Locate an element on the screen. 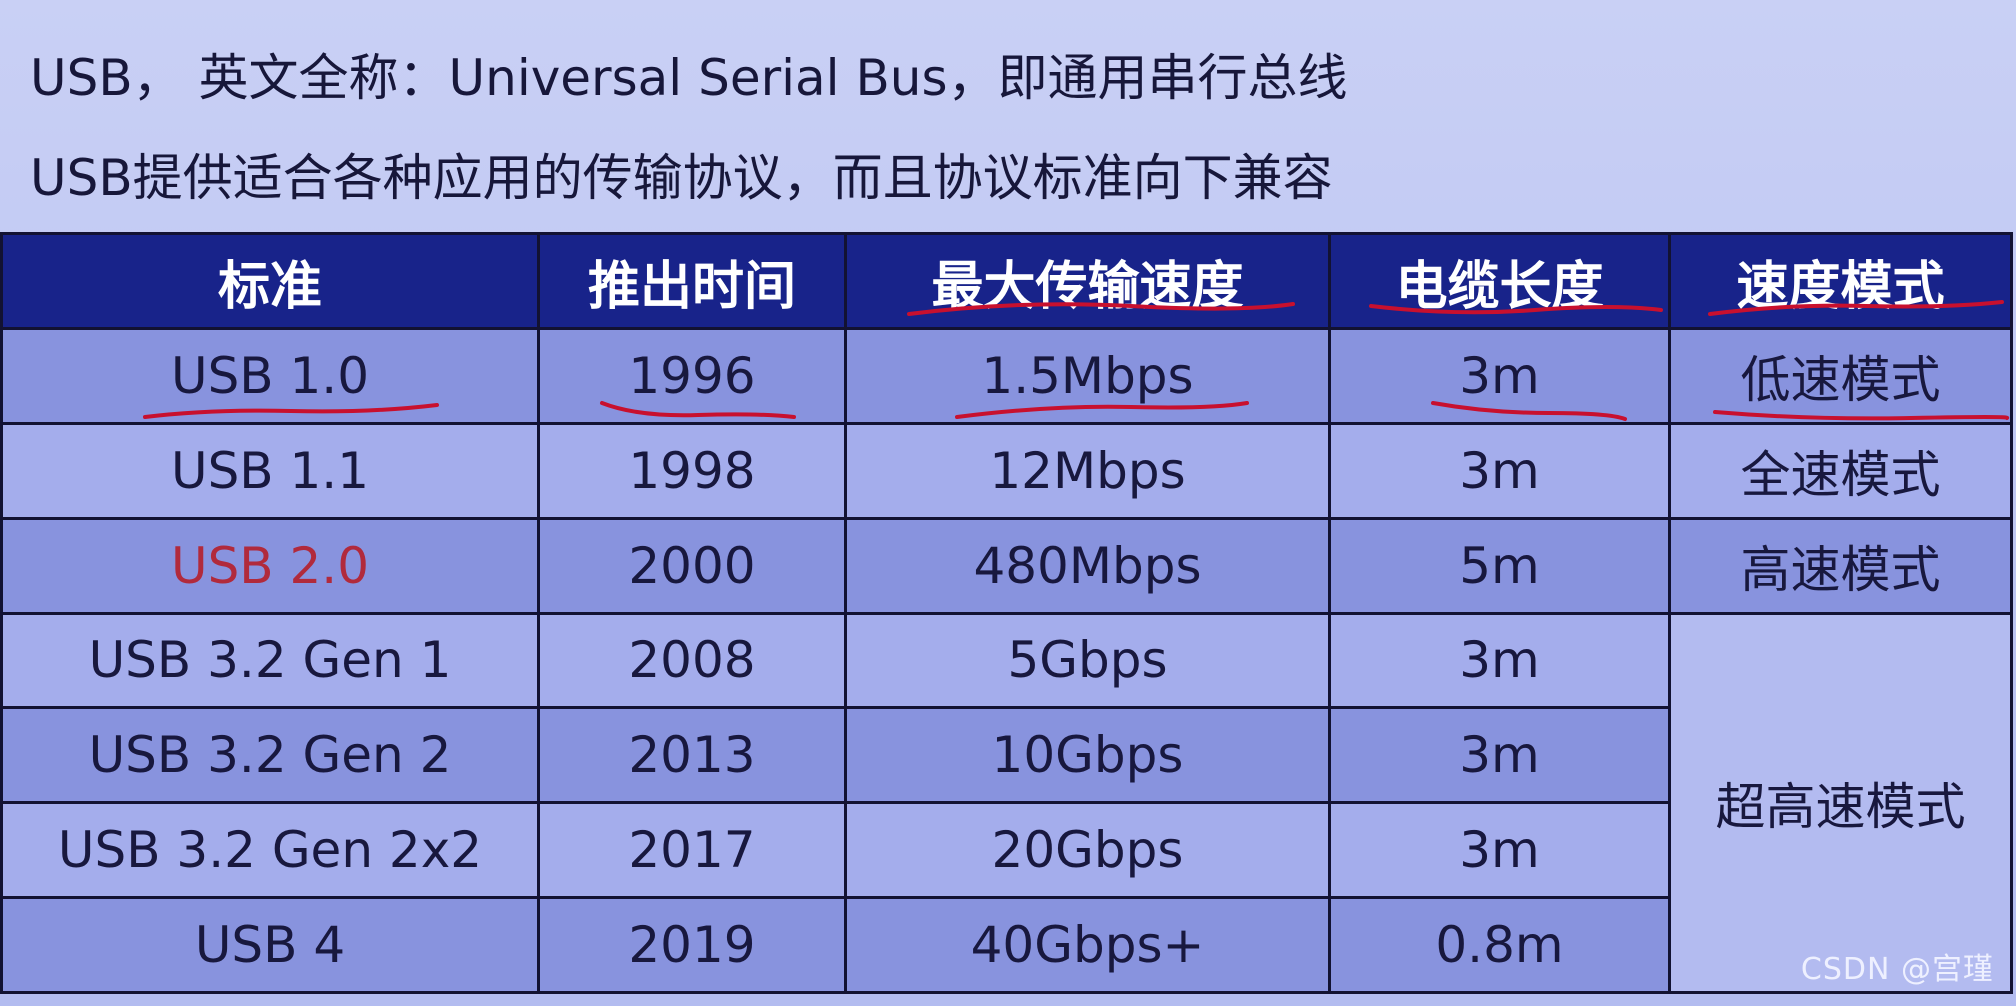 Image resolution: width=2016 pixels, height=1006 pixels. intro-line-1: USB， 英文全称：Universal Serial Bus，即通用串行总线 is located at coordinates (689, 78).